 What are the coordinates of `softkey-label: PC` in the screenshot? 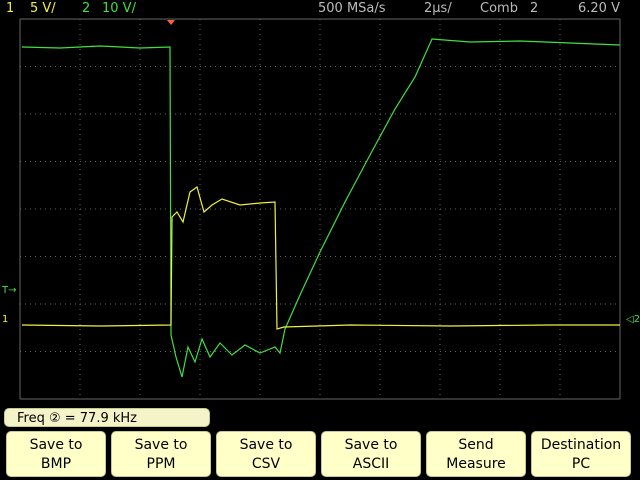 It's located at (581, 464).